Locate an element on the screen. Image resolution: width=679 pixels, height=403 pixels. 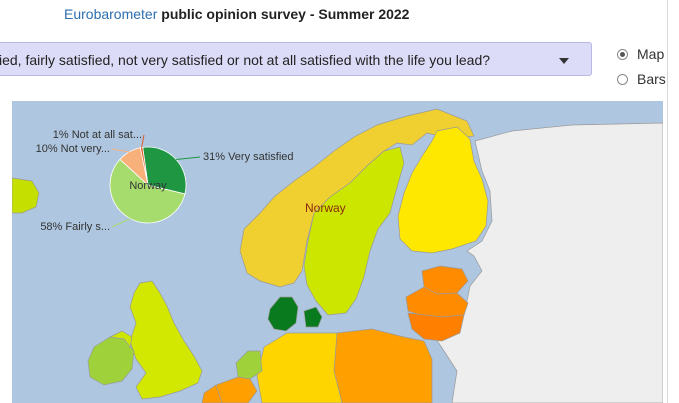
map-radio-button is located at coordinates (622, 54).